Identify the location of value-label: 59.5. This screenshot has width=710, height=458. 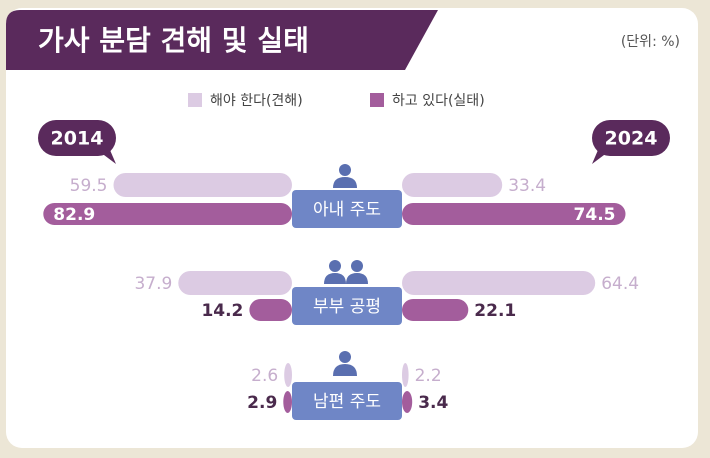
(89, 186).